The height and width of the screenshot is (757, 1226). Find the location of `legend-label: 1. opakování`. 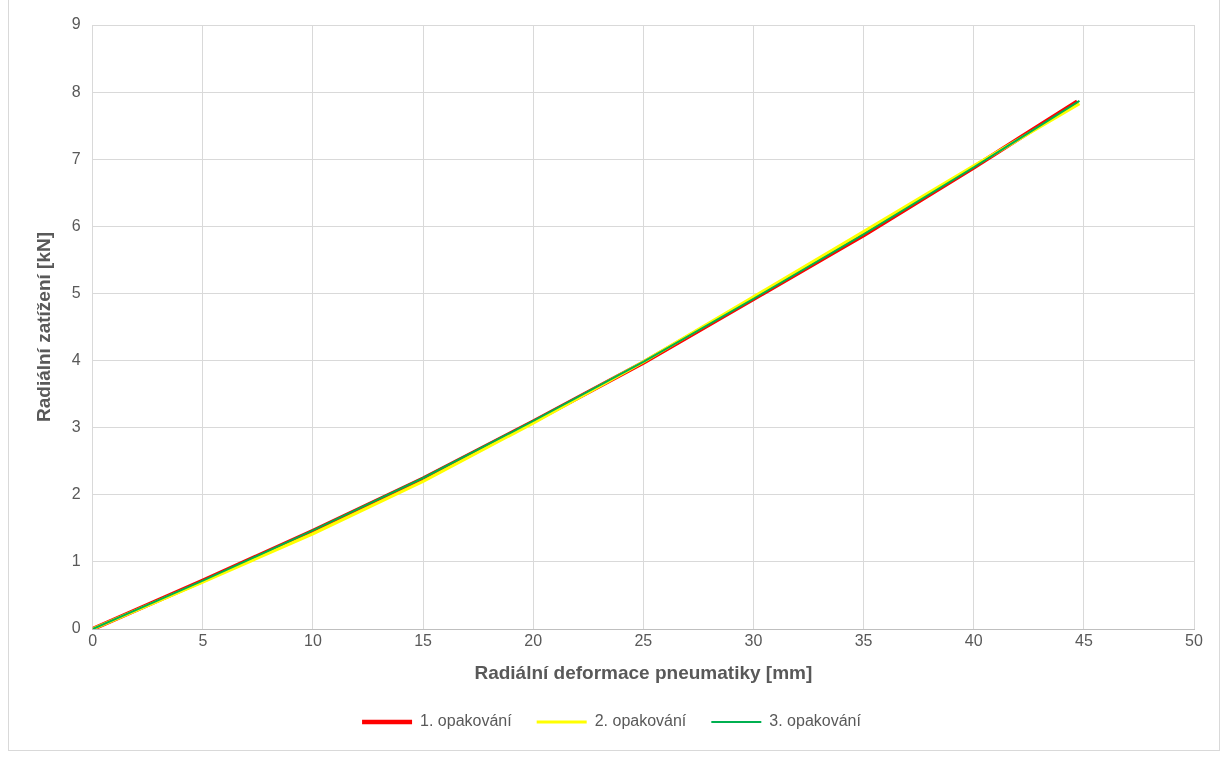

legend-label: 1. opakování is located at coordinates (466, 721).